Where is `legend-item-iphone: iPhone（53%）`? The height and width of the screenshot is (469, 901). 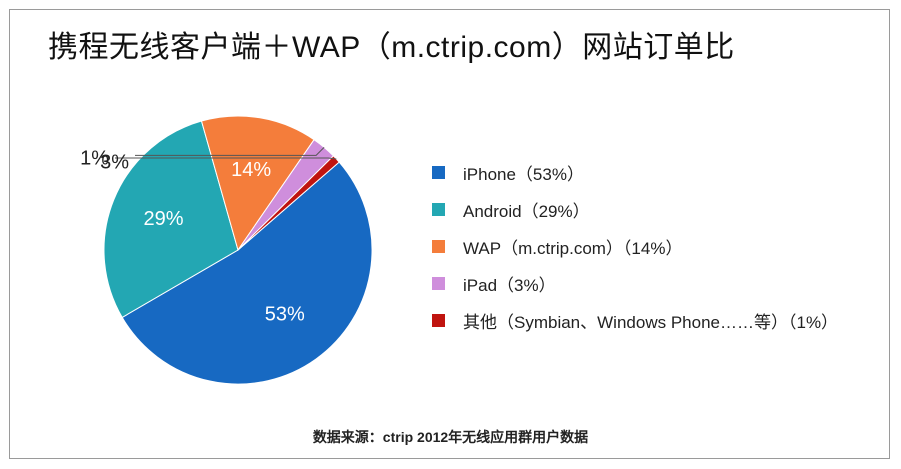
legend-item-iphone: iPhone（53%） is located at coordinates (635, 172).